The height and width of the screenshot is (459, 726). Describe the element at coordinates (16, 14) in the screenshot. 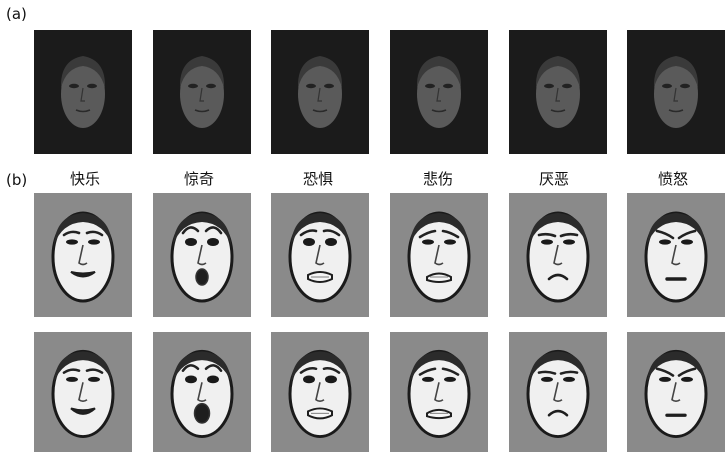

I see `panel-a-label: (a)` at that location.